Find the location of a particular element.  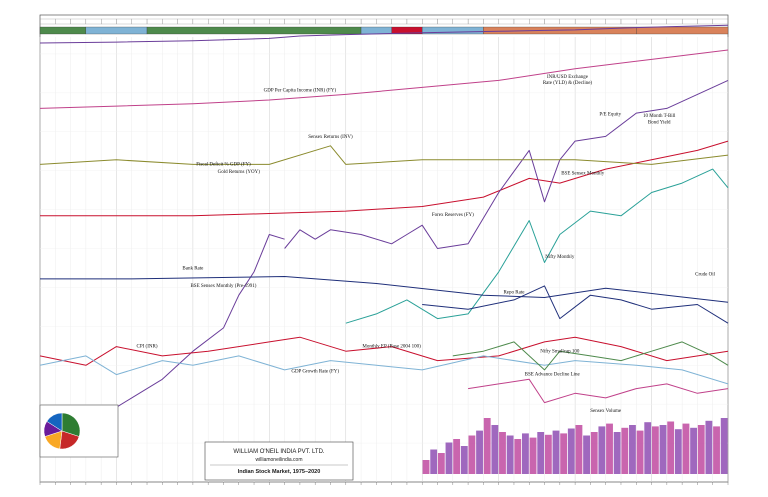

series-line-bank_rate is located at coordinates (384, 289).